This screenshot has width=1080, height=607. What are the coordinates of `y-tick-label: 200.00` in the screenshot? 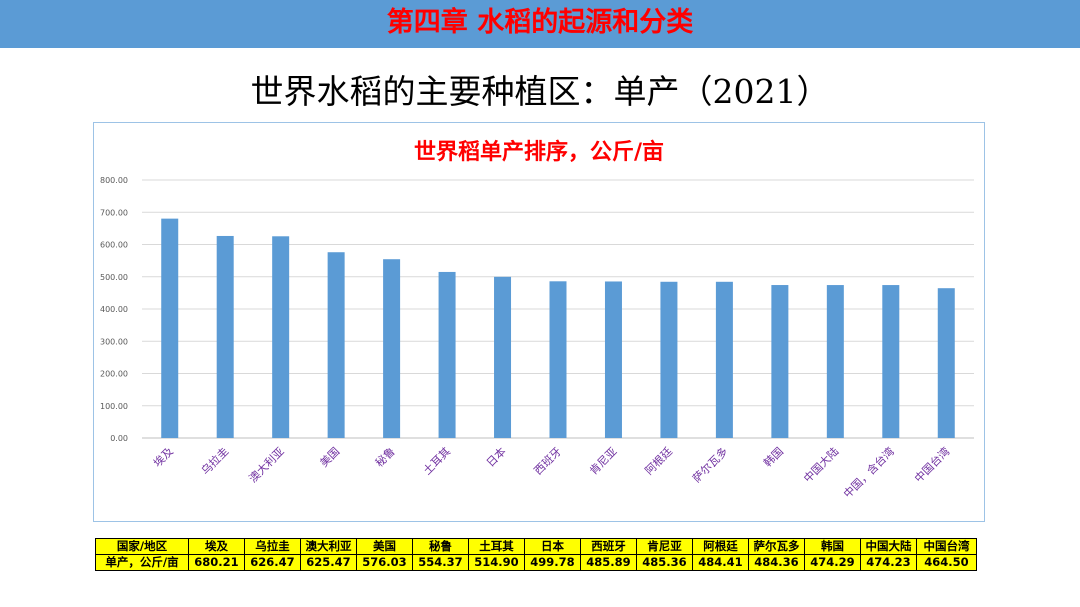 It's located at (114, 374).